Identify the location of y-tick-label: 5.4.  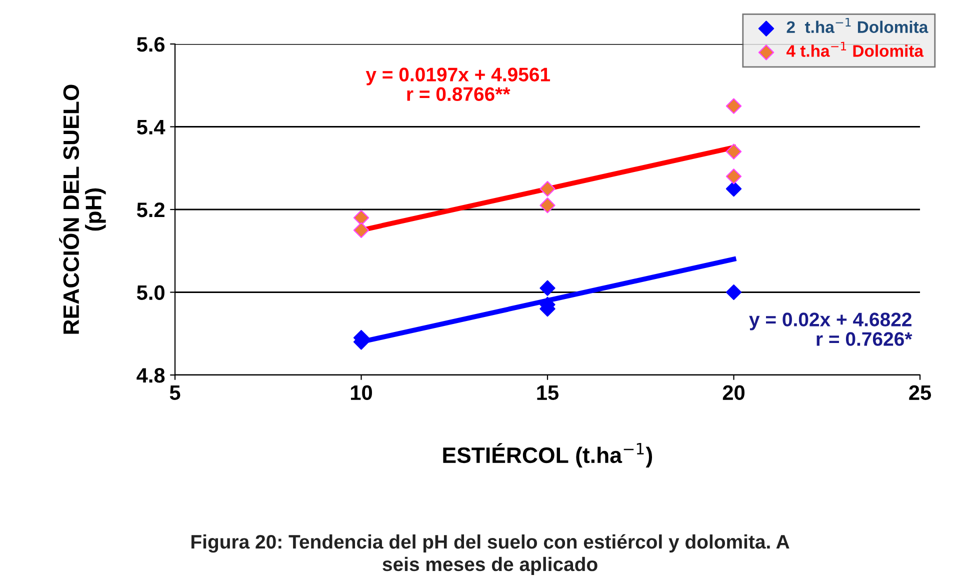
(151, 127).